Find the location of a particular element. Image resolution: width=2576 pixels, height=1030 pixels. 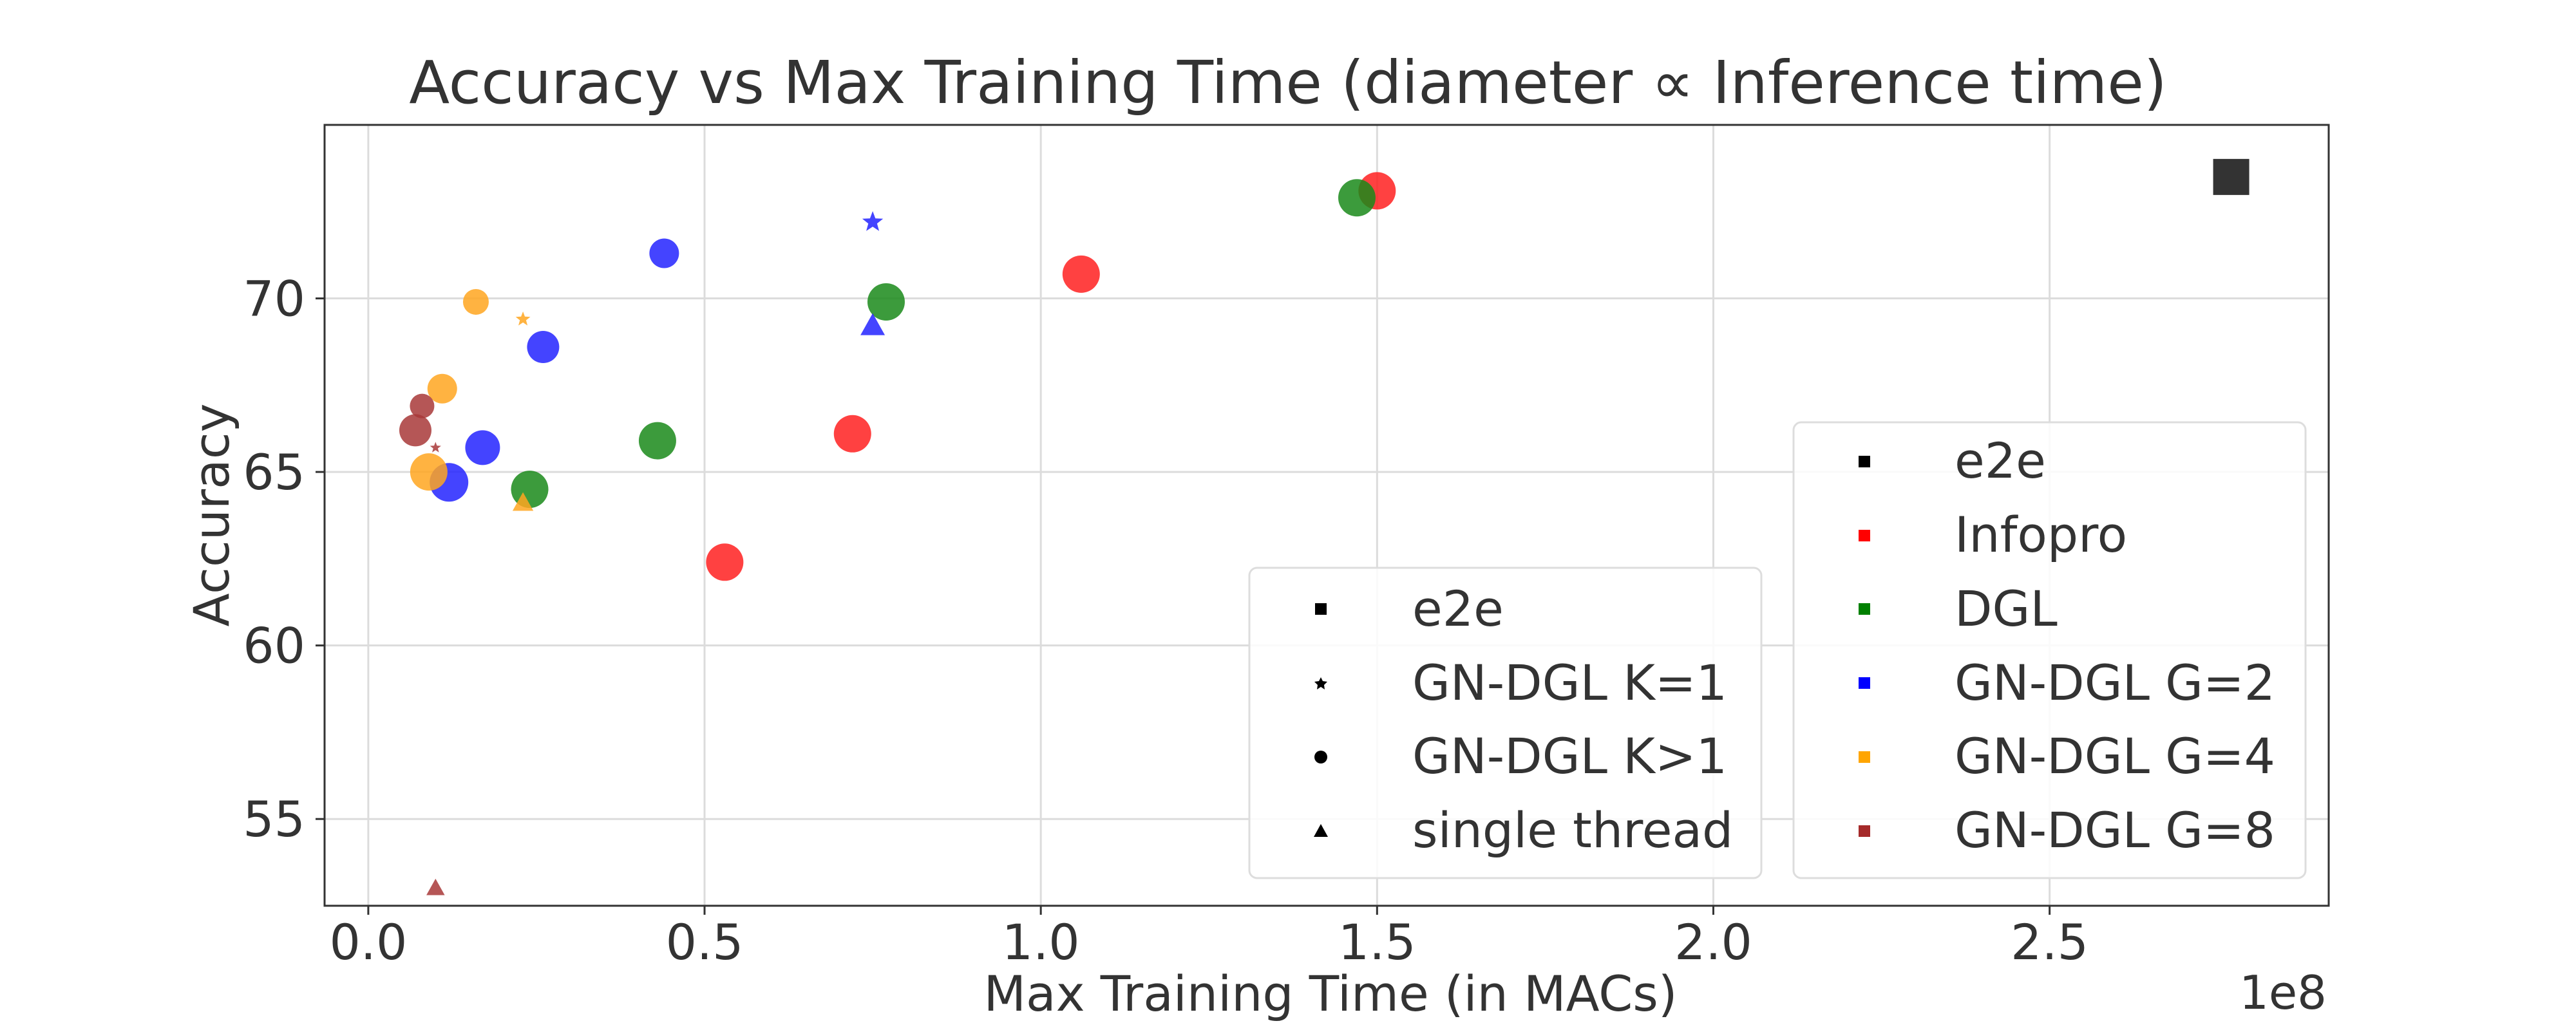

legend-marker-e2e: e2e is located at coordinates (1409, 608).